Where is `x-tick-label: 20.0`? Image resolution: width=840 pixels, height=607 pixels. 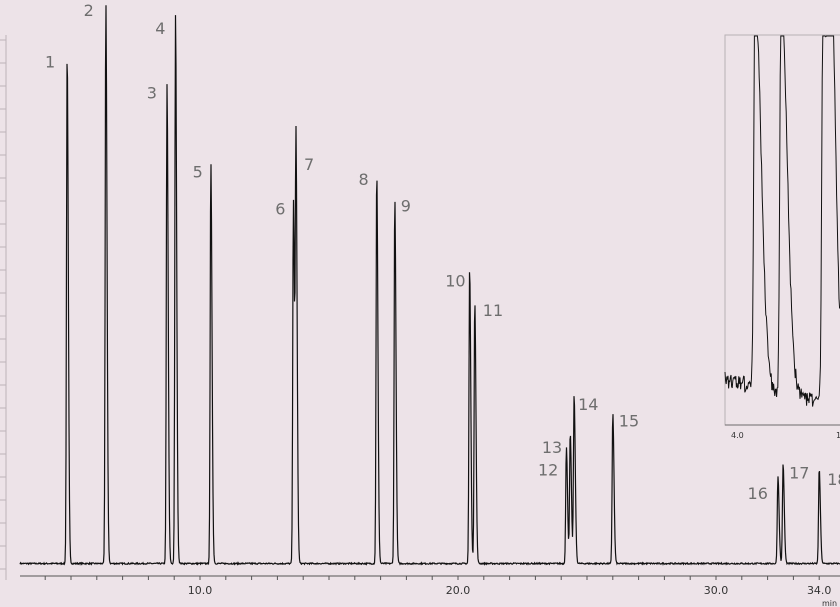 x-tick-label: 20.0 is located at coordinates (458, 590).